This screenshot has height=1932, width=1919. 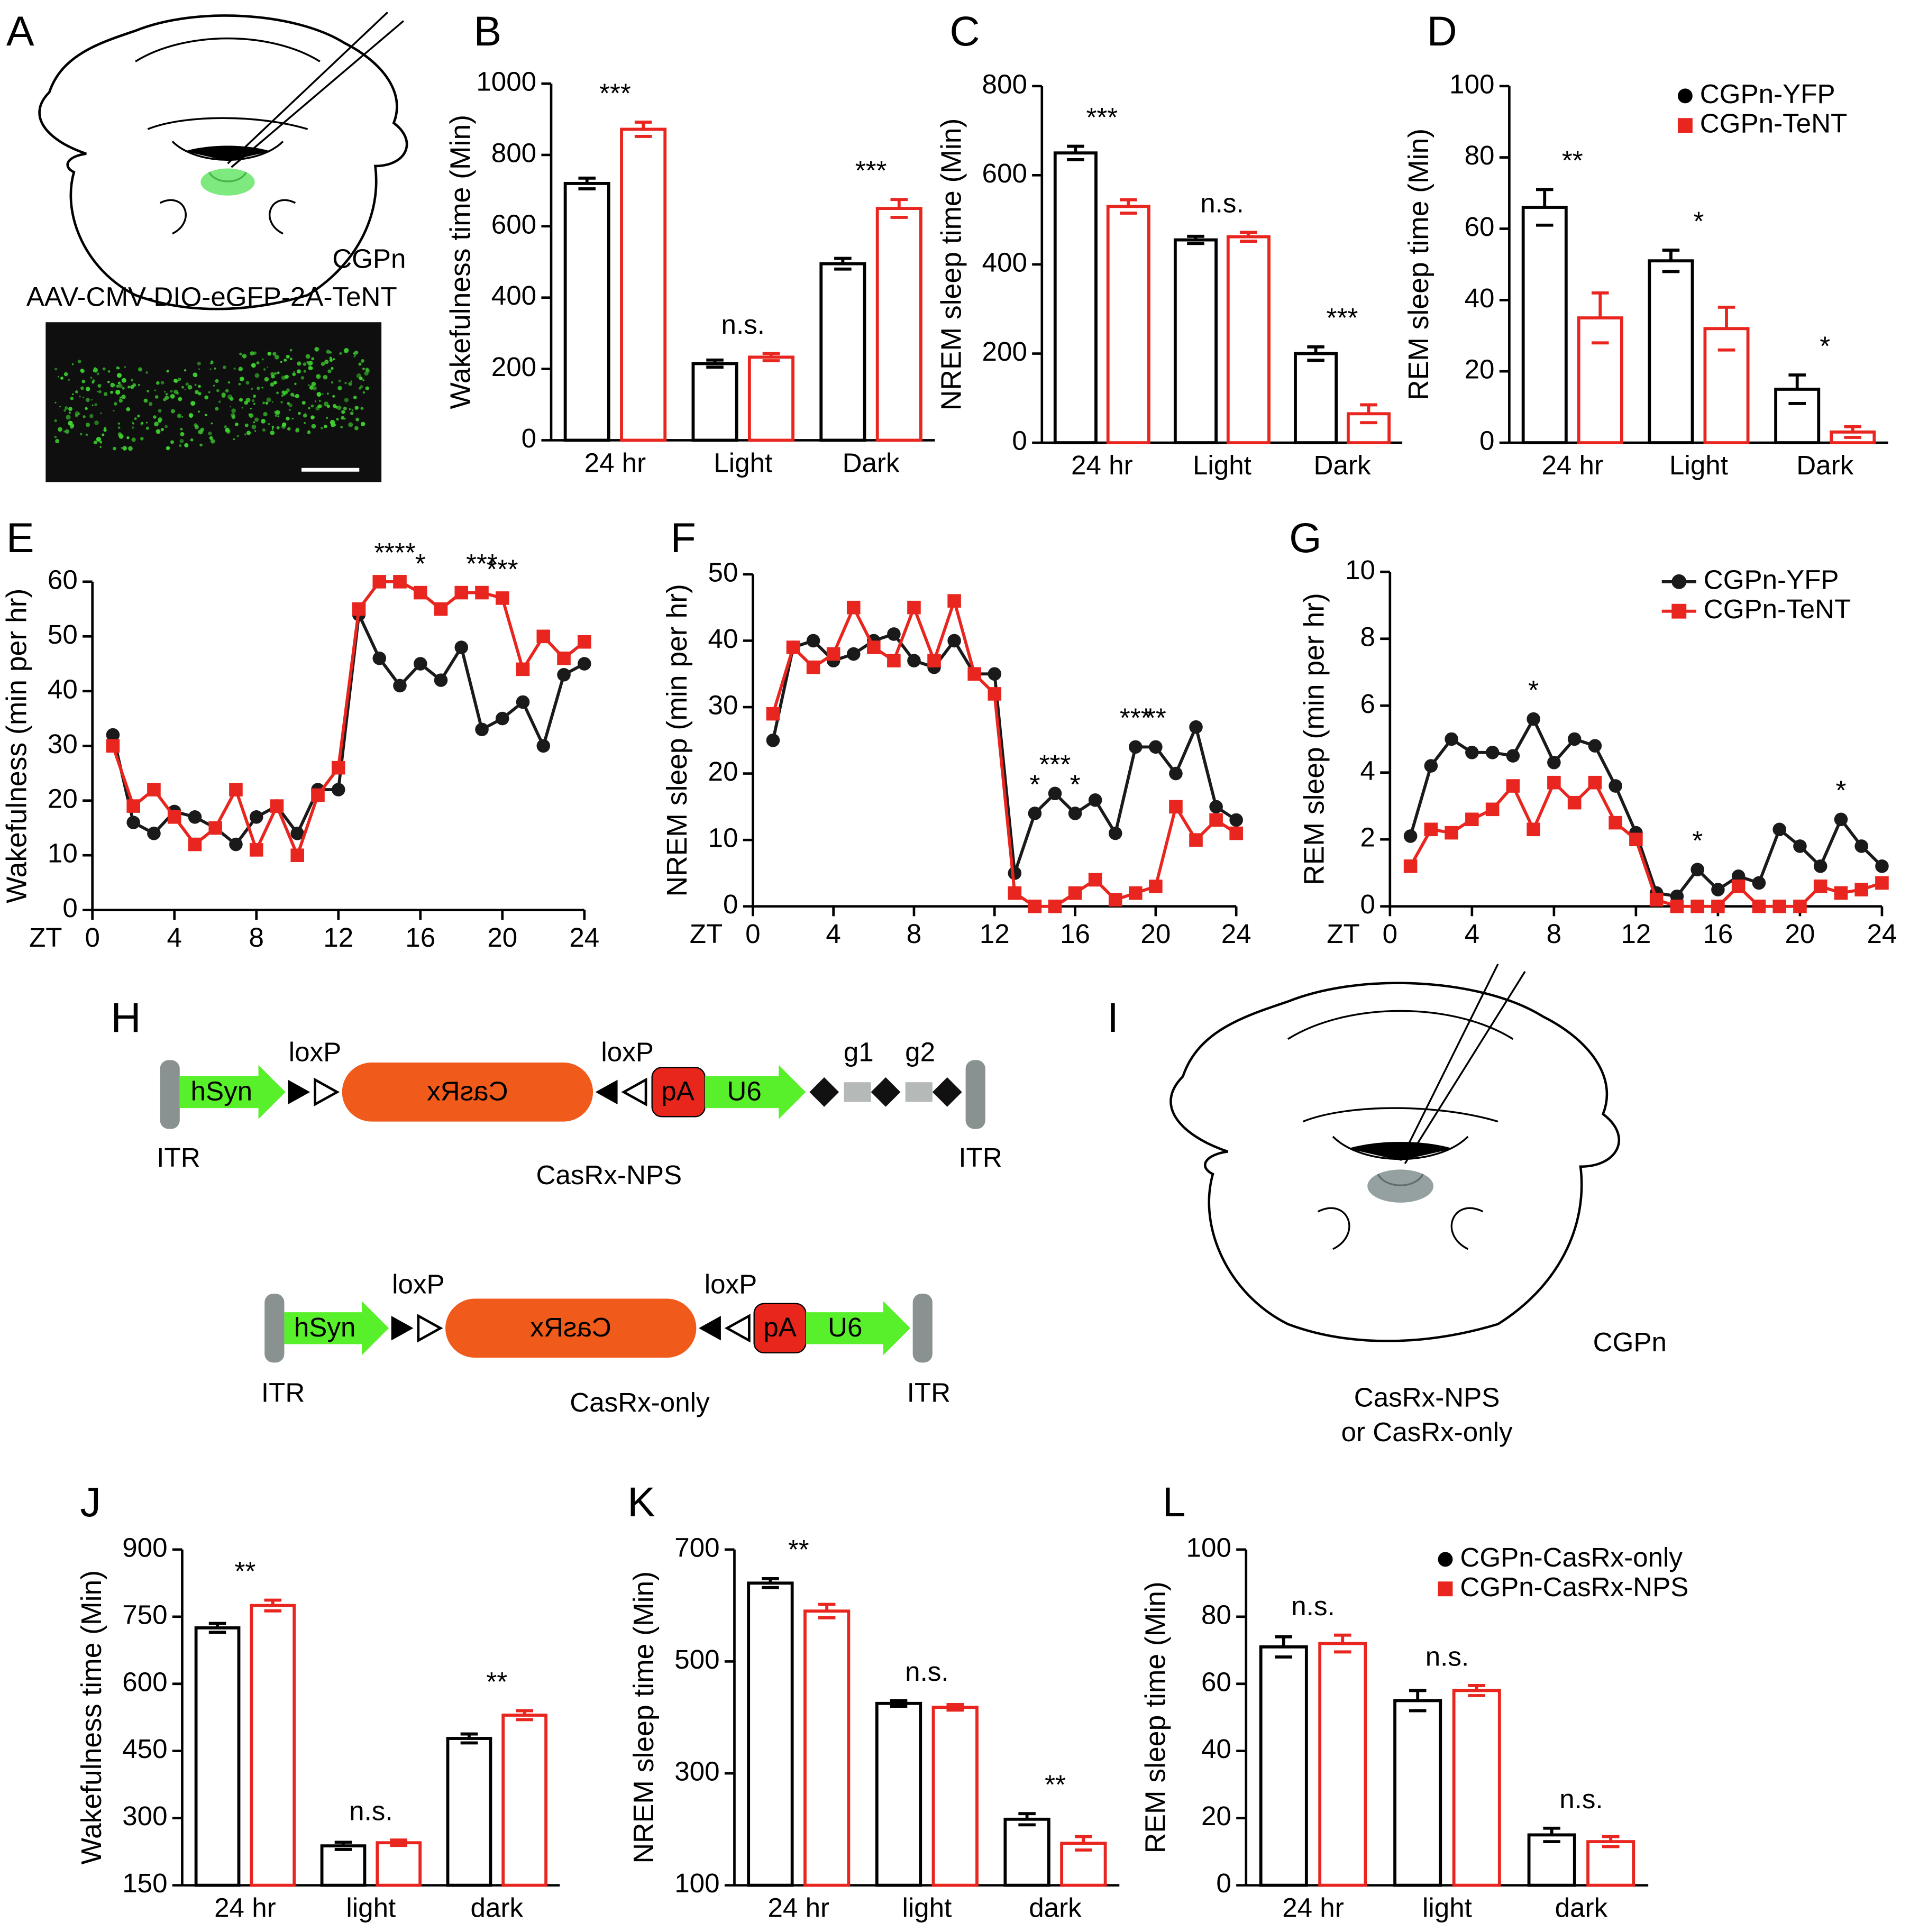 I want to click on x-tick-label: 24 hr, so click(x=245, y=1908).